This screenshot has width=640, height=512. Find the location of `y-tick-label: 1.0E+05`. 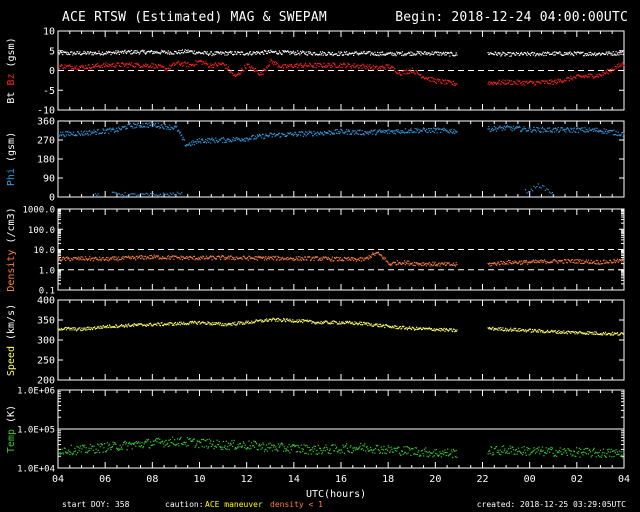

y-tick-label: 1.0E+05 is located at coordinates (36, 431).